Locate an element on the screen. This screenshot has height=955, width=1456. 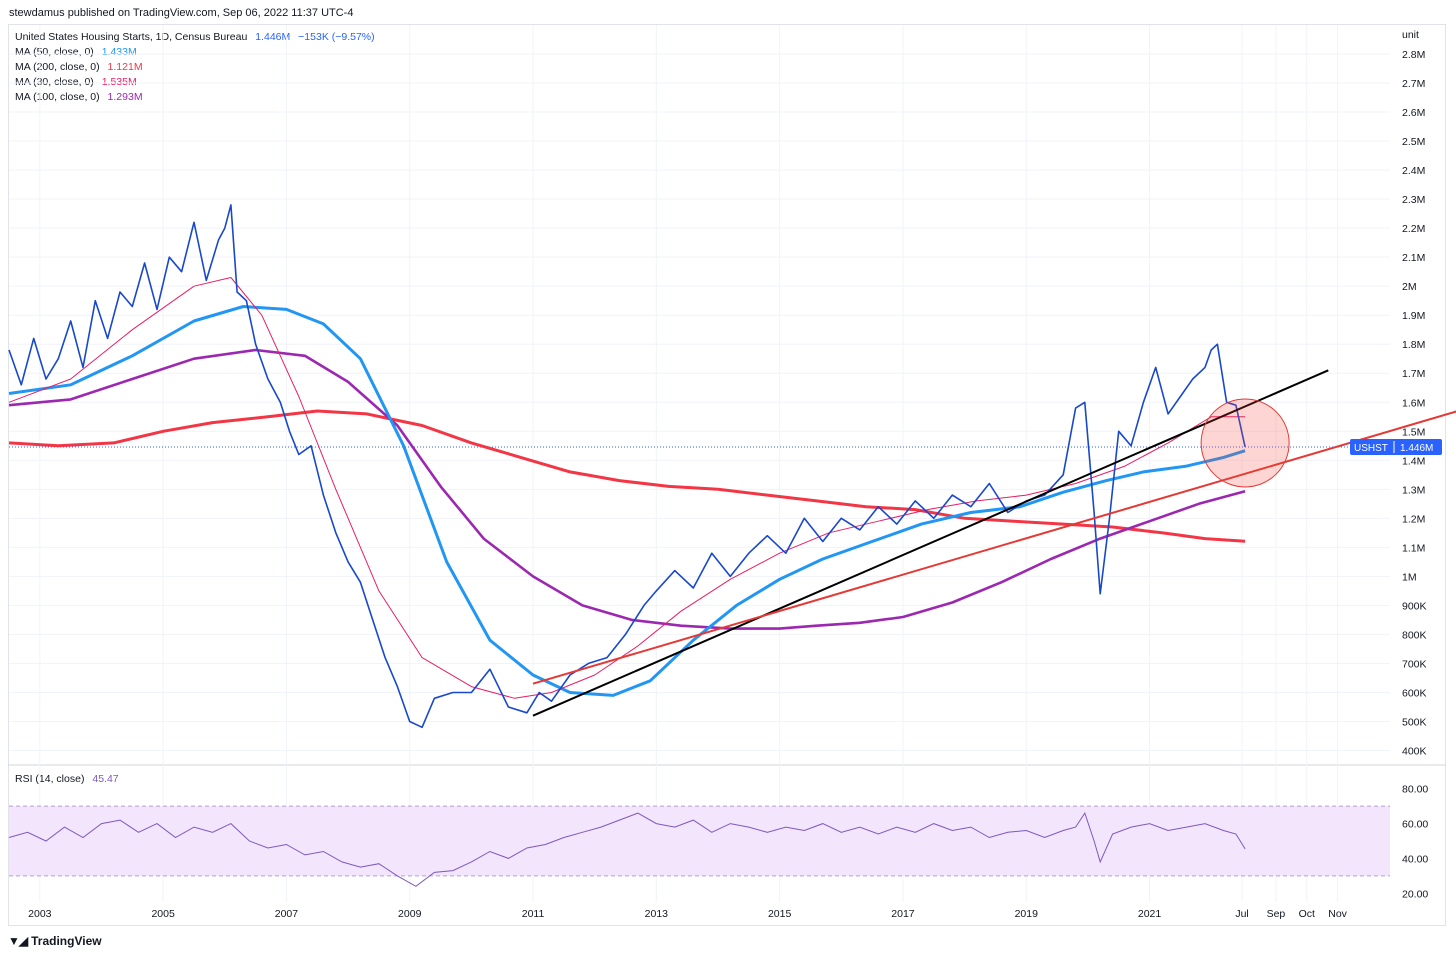
price-tick-label: 400K is located at coordinates (1414, 751).